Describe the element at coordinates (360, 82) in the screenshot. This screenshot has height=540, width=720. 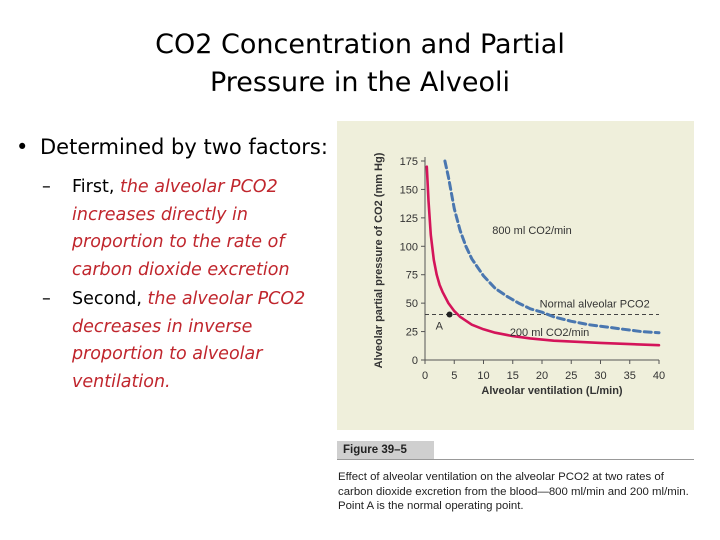
I see `title-line-2: Pressure in the Alveoli` at that location.